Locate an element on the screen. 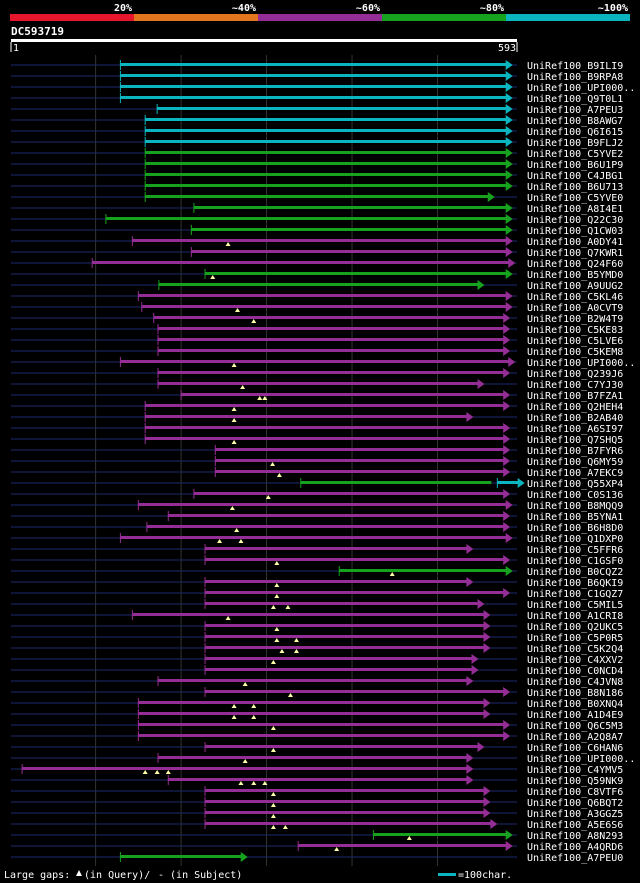 This screenshot has height=883, width=640. hit-row: UniRef100_B8AWG7 is located at coordinates (317, 121).